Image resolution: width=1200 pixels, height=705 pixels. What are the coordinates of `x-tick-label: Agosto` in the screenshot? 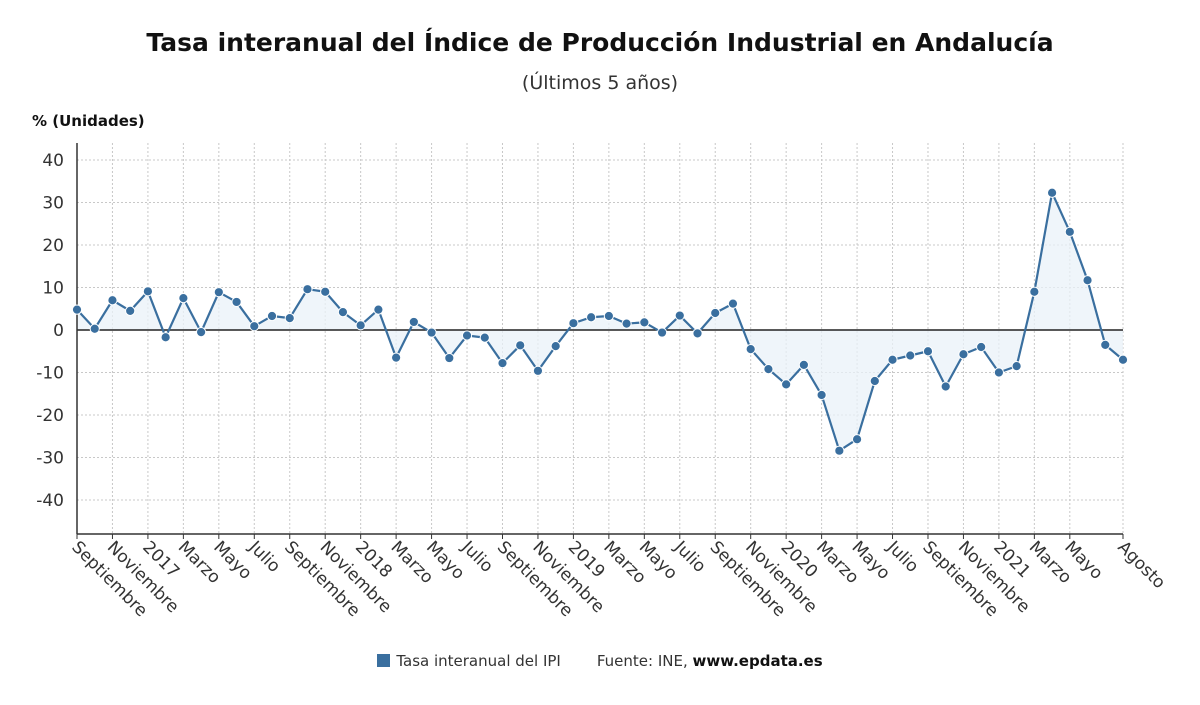 It's located at (1141, 565).